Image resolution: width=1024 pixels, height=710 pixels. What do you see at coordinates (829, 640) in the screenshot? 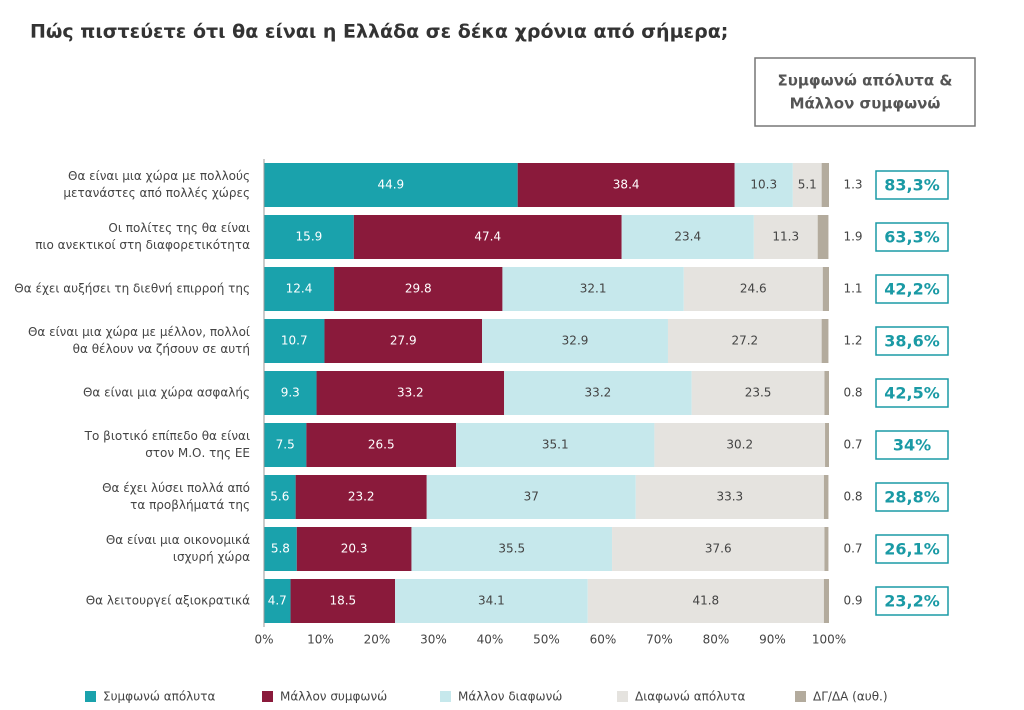
I see `x-tick-label: 100%` at bounding box center [829, 640].